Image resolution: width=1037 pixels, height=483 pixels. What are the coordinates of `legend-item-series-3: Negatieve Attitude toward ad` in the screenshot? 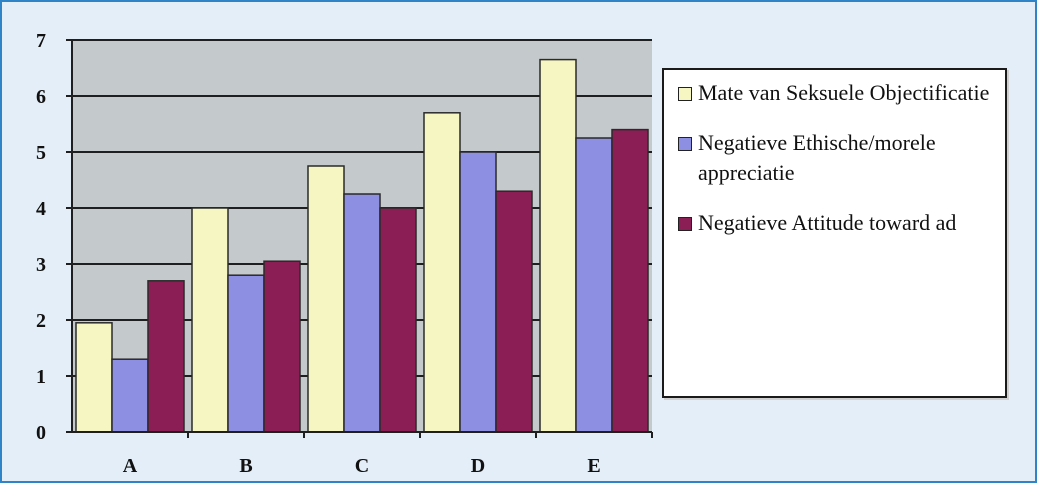 It's located at (838, 223).